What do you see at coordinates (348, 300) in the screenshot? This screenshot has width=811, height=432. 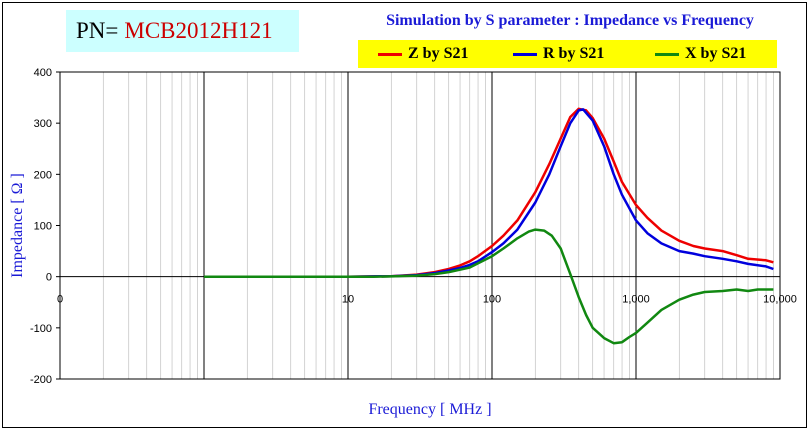 I see `x-tick-label: 10` at bounding box center [348, 300].